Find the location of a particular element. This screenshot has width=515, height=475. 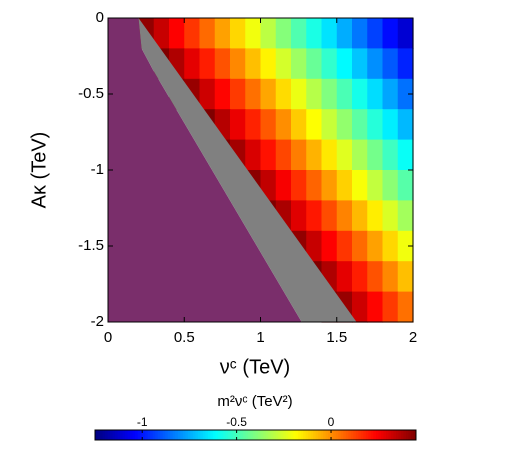

y-tick-label: 0 is located at coordinates (100, 17).